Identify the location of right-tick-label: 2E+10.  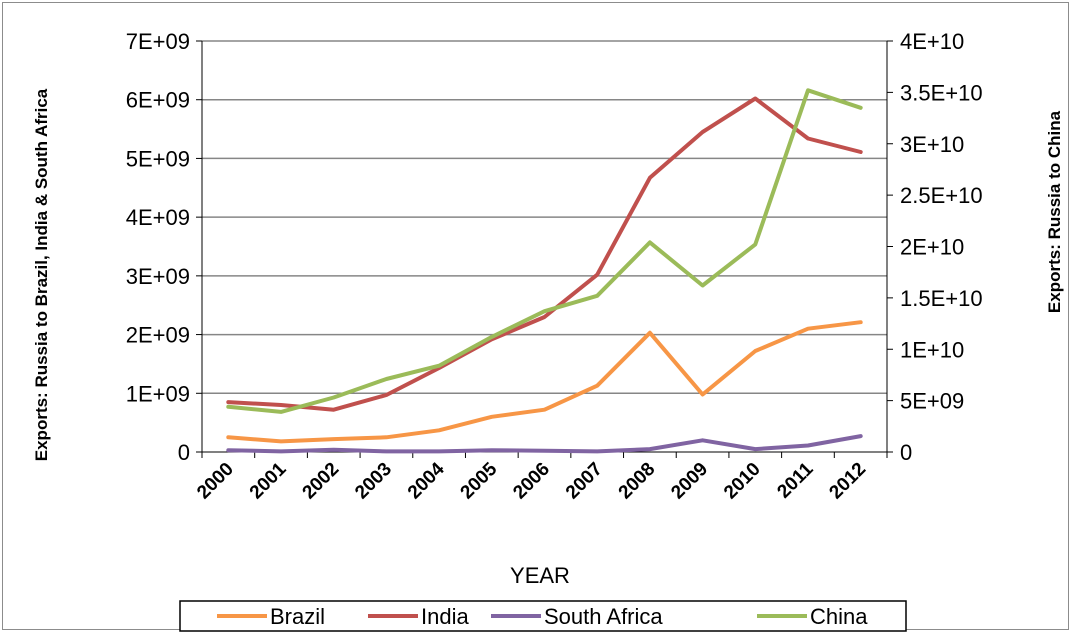
(932, 247).